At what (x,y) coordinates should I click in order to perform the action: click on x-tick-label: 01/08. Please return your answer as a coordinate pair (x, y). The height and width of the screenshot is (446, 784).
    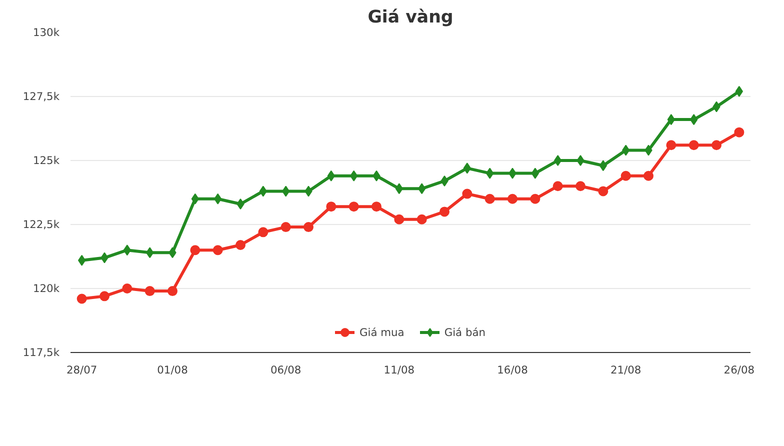
    Looking at the image, I should click on (172, 370).